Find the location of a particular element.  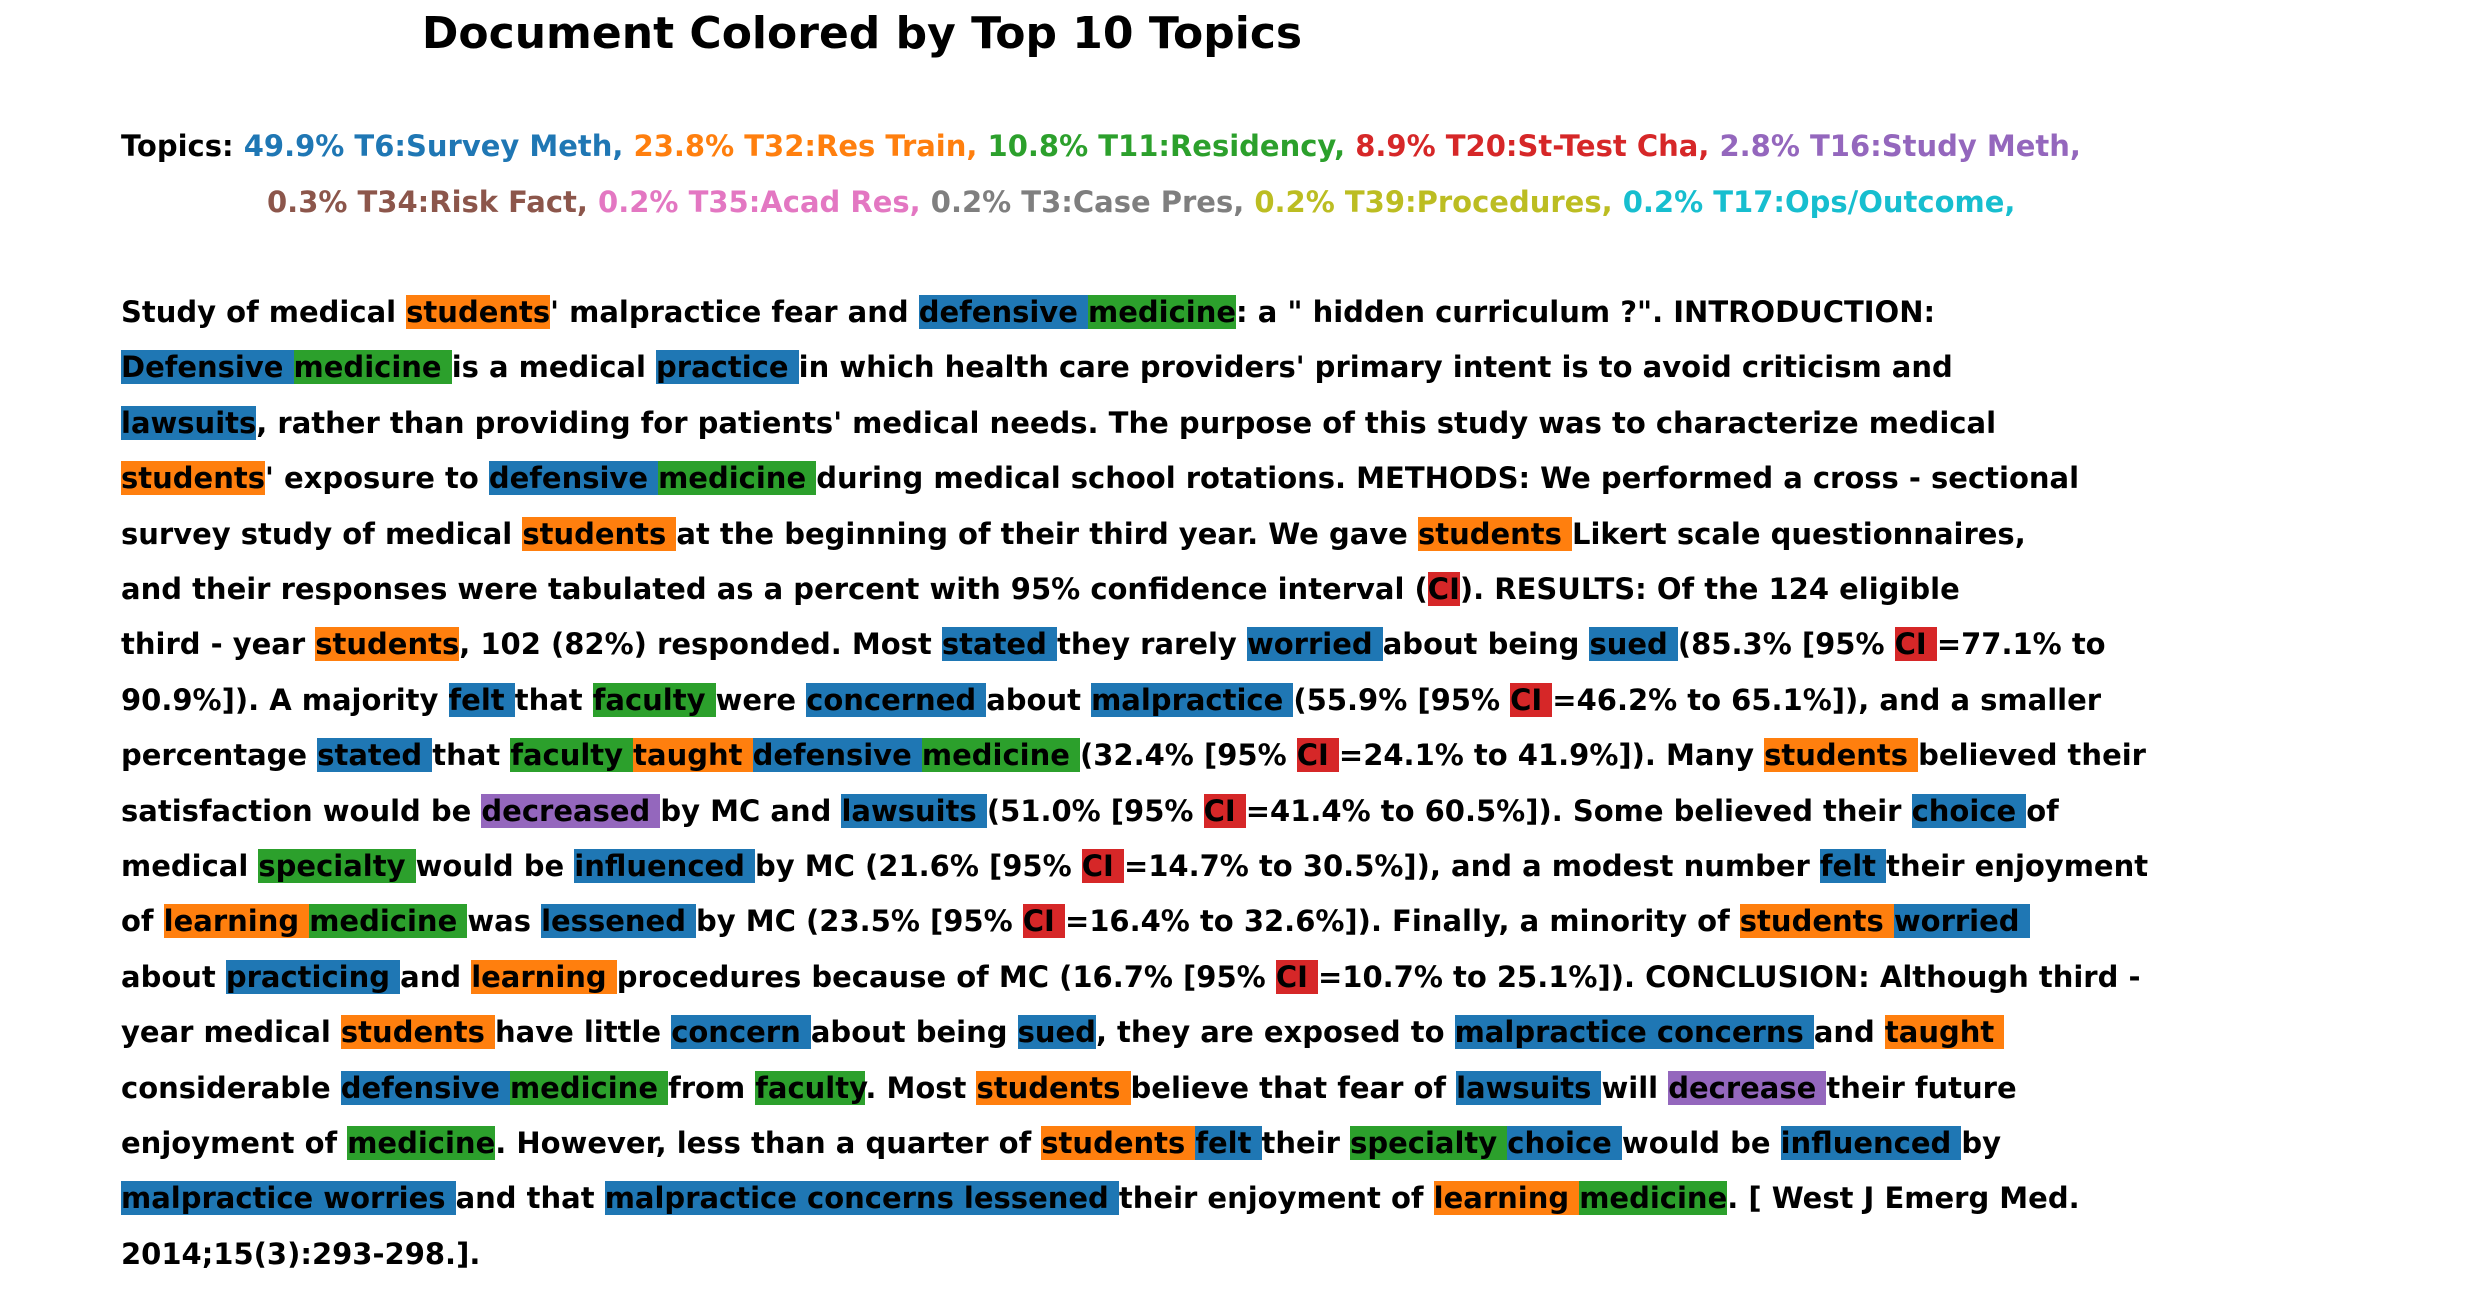

topic-entry: 0.3% T34:Risk Fact, is located at coordinates (427, 202).